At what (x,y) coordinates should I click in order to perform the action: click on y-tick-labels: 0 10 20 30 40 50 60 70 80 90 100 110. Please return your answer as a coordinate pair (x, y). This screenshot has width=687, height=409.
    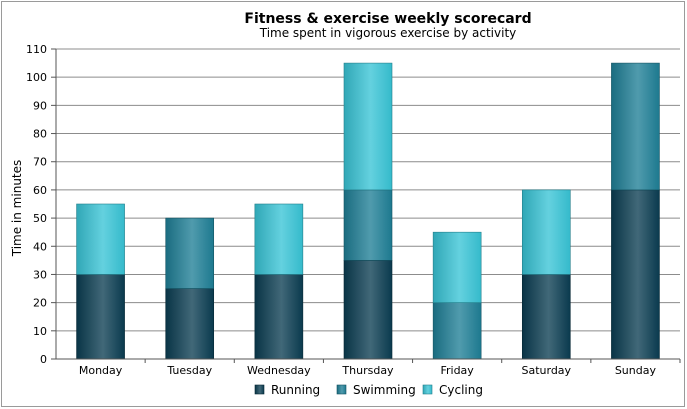
    Looking at the image, I should click on (41, 204).